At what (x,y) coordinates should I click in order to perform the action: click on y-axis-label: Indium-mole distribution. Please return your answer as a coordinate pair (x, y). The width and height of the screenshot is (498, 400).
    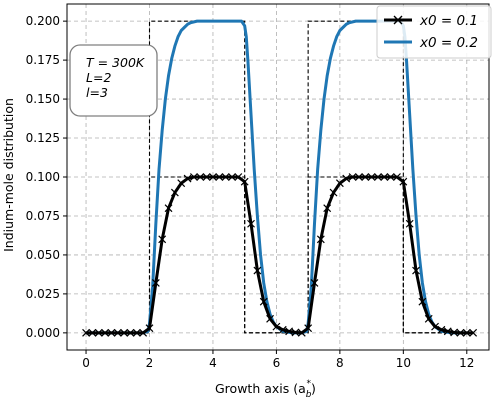
    Looking at the image, I should click on (8, 175).